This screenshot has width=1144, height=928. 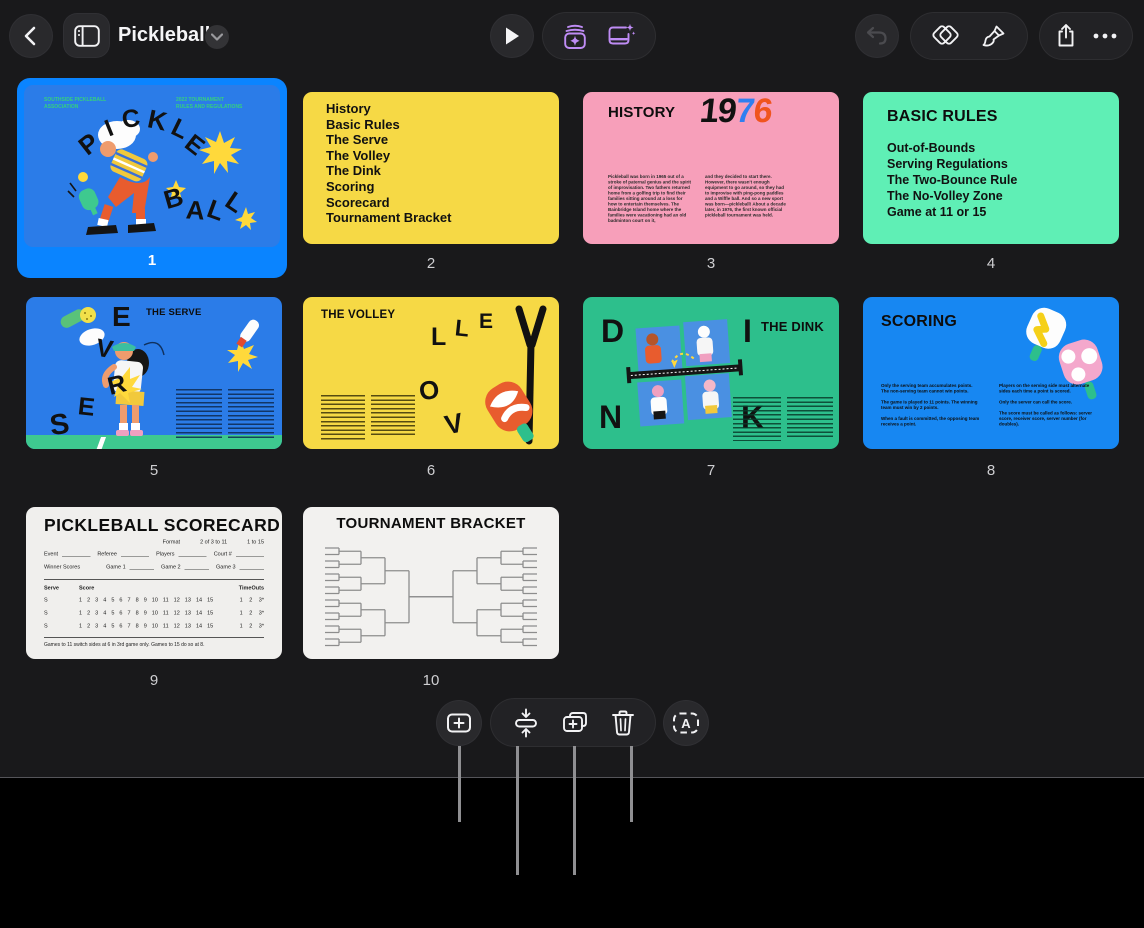 I want to click on callout-line-add-slide, so click(x=459, y=784).